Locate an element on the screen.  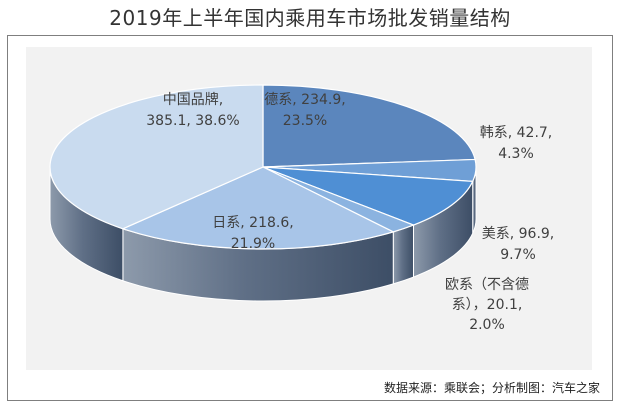
pie-data-label-line: 9.7% is located at coordinates (518, 255).